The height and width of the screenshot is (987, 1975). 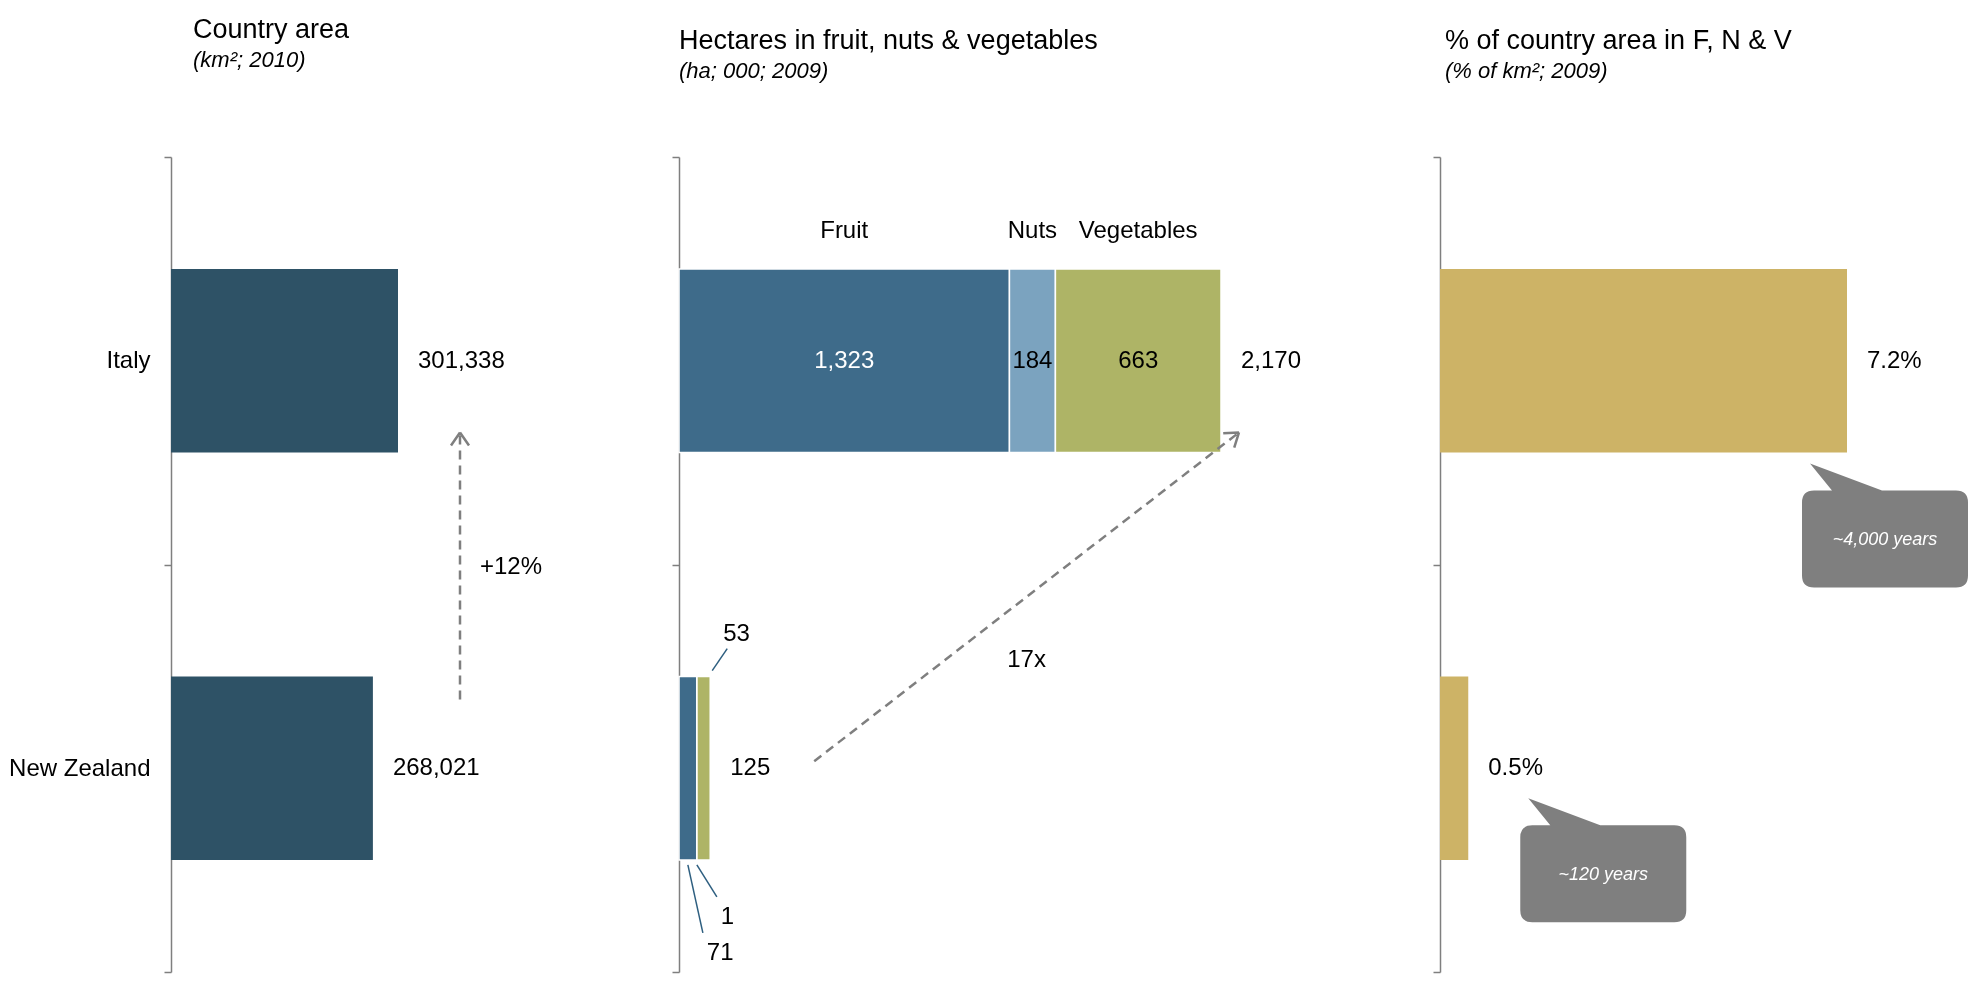 I want to click on series-label: Vegetables, so click(x=1138, y=230).